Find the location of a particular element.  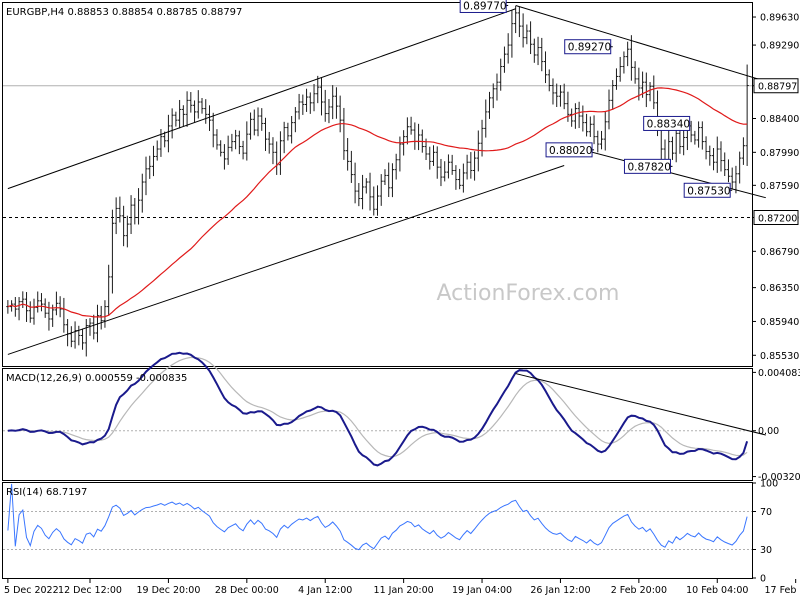

macd-axis-label: 0.004083 is located at coordinates (779, 373).